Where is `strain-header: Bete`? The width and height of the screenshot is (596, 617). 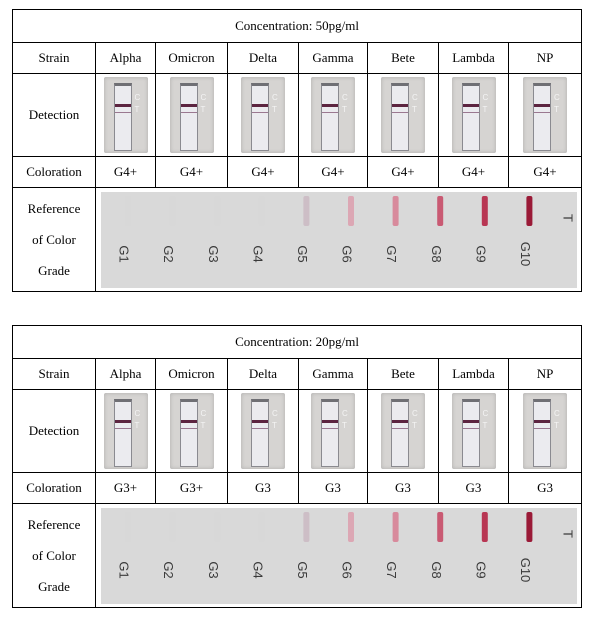 strain-header: Bete is located at coordinates (403, 58).